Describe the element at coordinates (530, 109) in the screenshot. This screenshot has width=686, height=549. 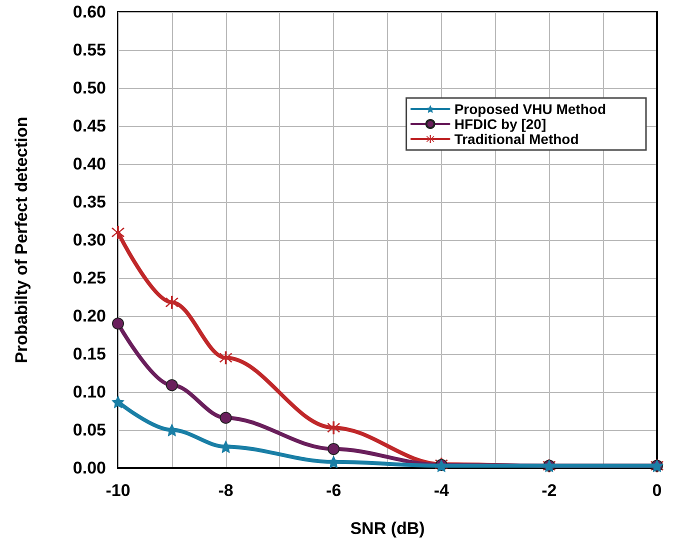
I see `legend-label: Proposed VHU Method` at that location.